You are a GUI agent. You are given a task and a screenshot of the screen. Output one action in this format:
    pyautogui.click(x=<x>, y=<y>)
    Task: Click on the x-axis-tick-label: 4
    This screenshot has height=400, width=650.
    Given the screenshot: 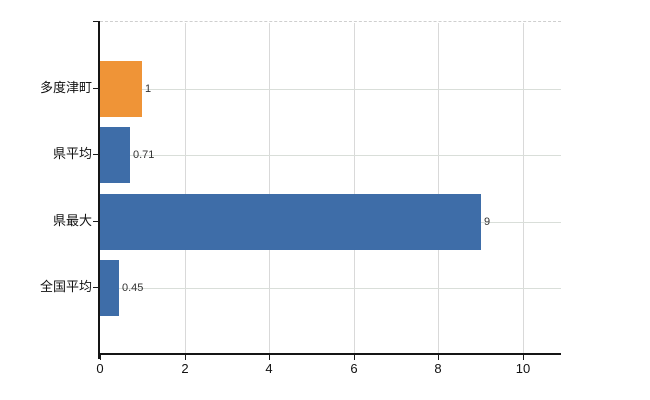 What is the action you would take?
    pyautogui.click(x=269, y=368)
    